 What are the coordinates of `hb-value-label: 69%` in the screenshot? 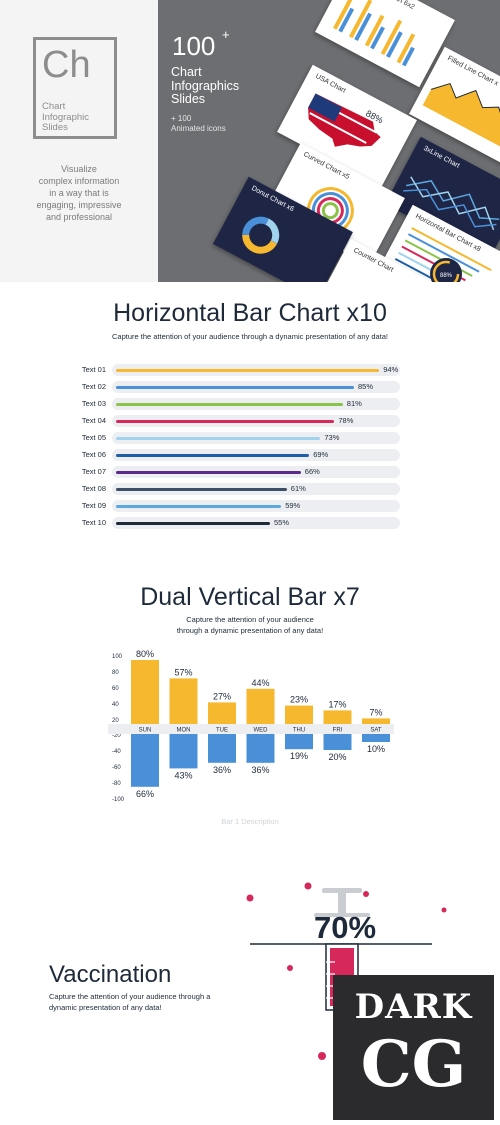 It's located at (321, 454).